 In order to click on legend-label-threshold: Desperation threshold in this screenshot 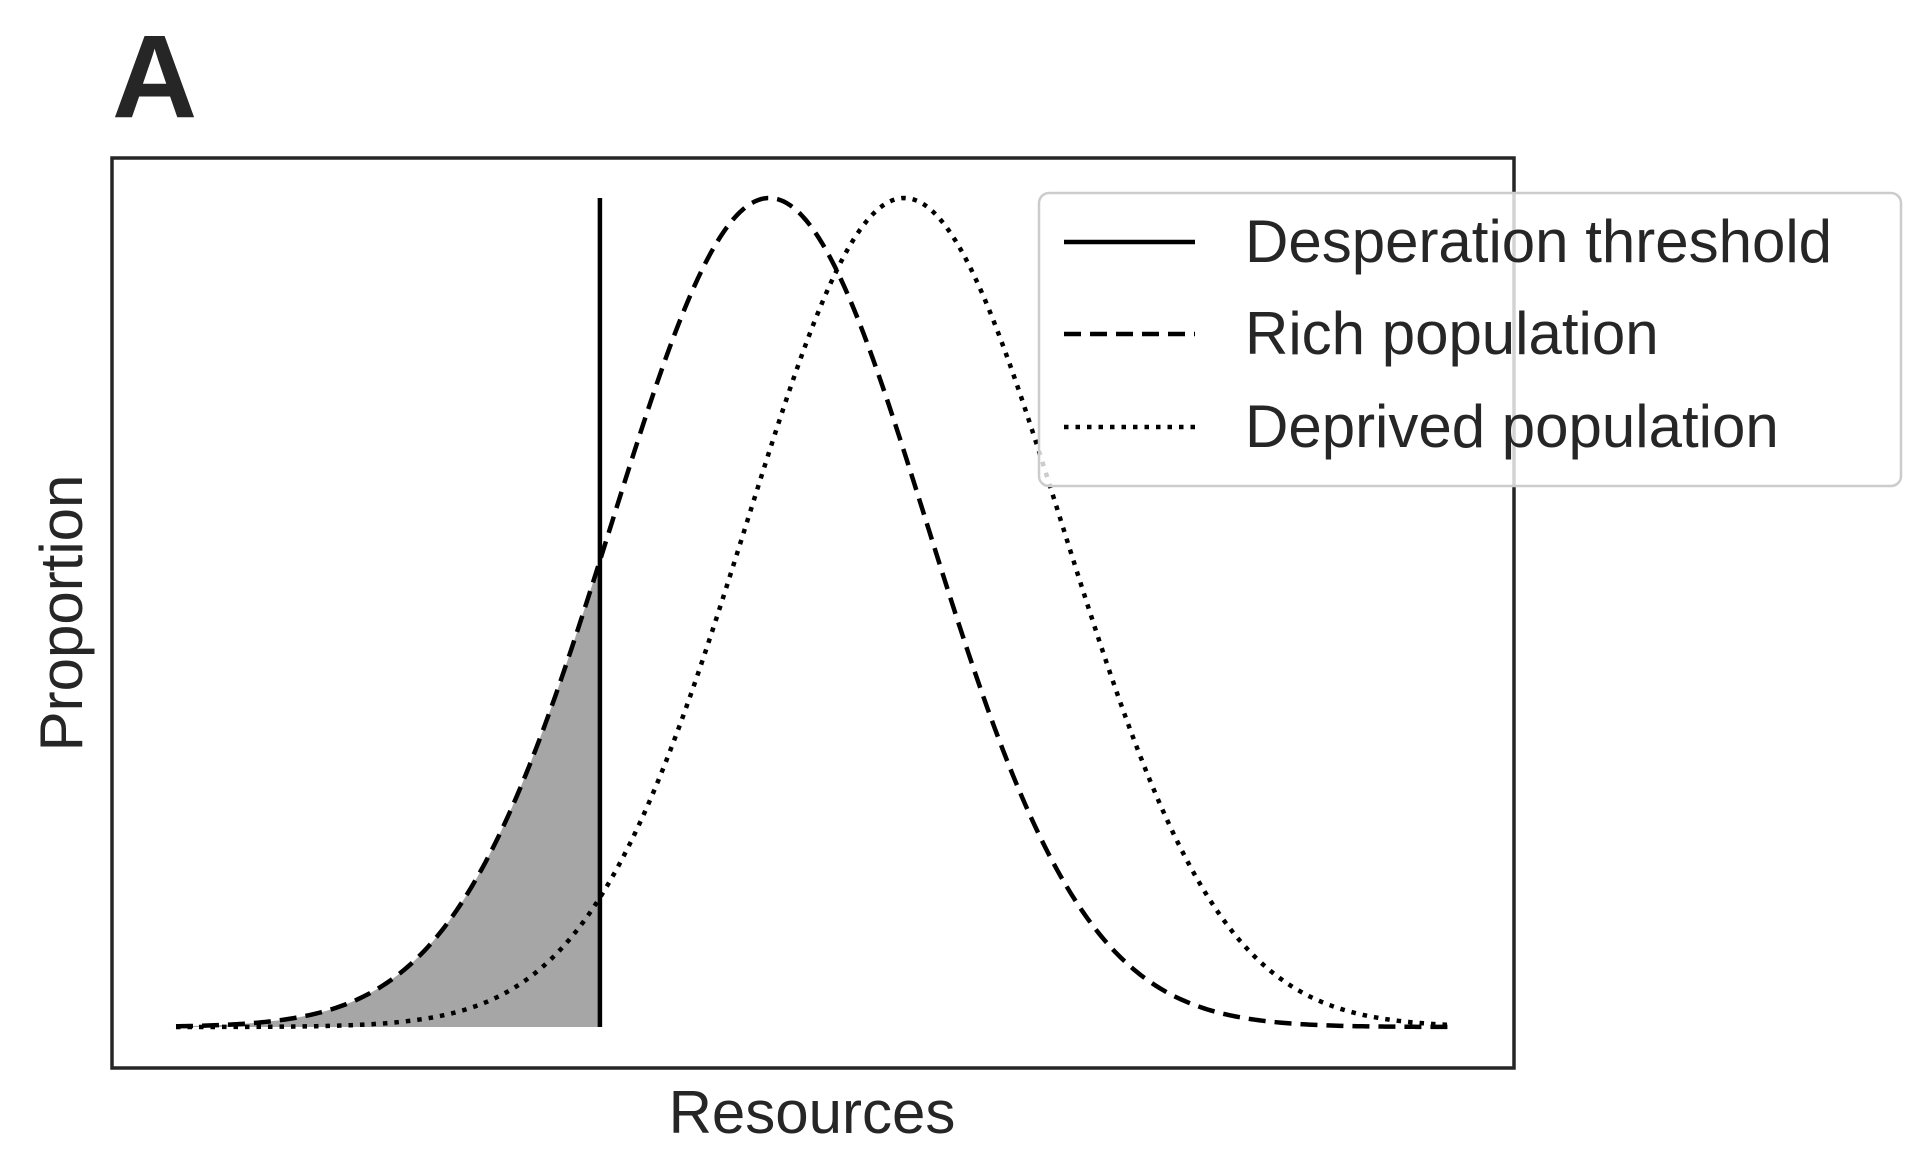, I will do `click(1538, 241)`.